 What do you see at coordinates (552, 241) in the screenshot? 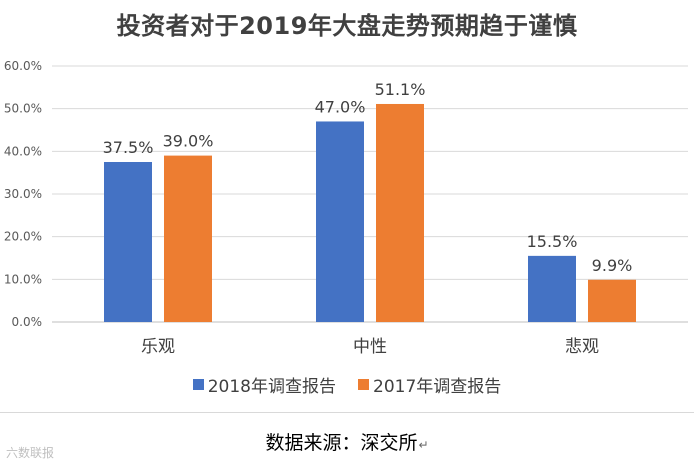
I see `data-label: 15.5%` at bounding box center [552, 241].